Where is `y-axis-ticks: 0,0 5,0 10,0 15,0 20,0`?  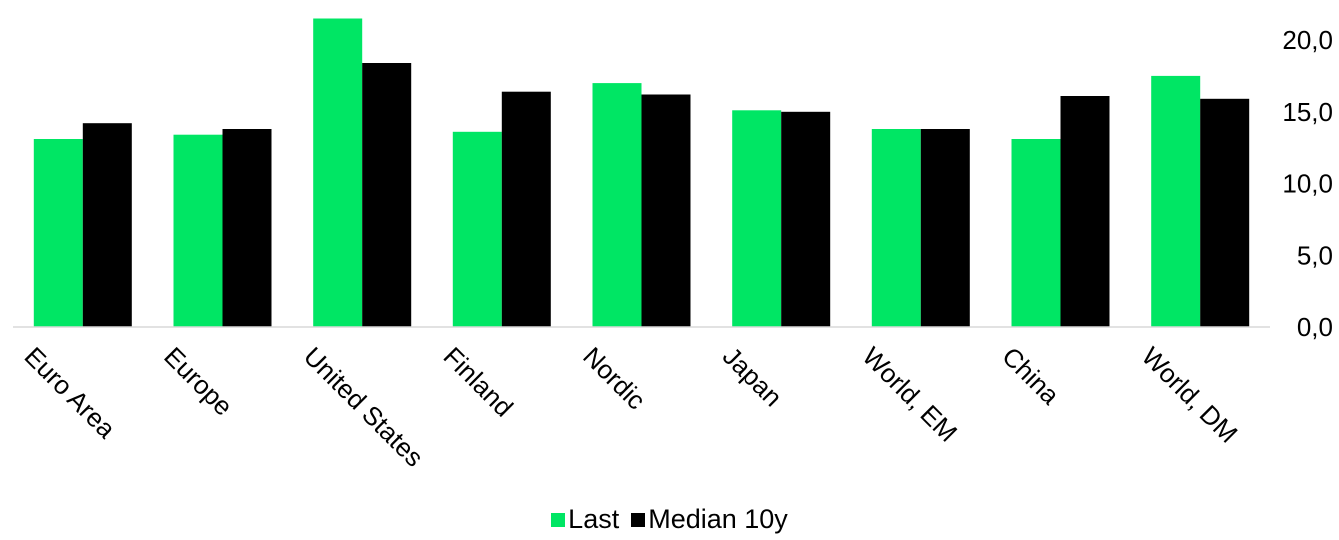
y-axis-ticks: 0,0 5,0 10,0 15,0 20,0 is located at coordinates (1307, 183).